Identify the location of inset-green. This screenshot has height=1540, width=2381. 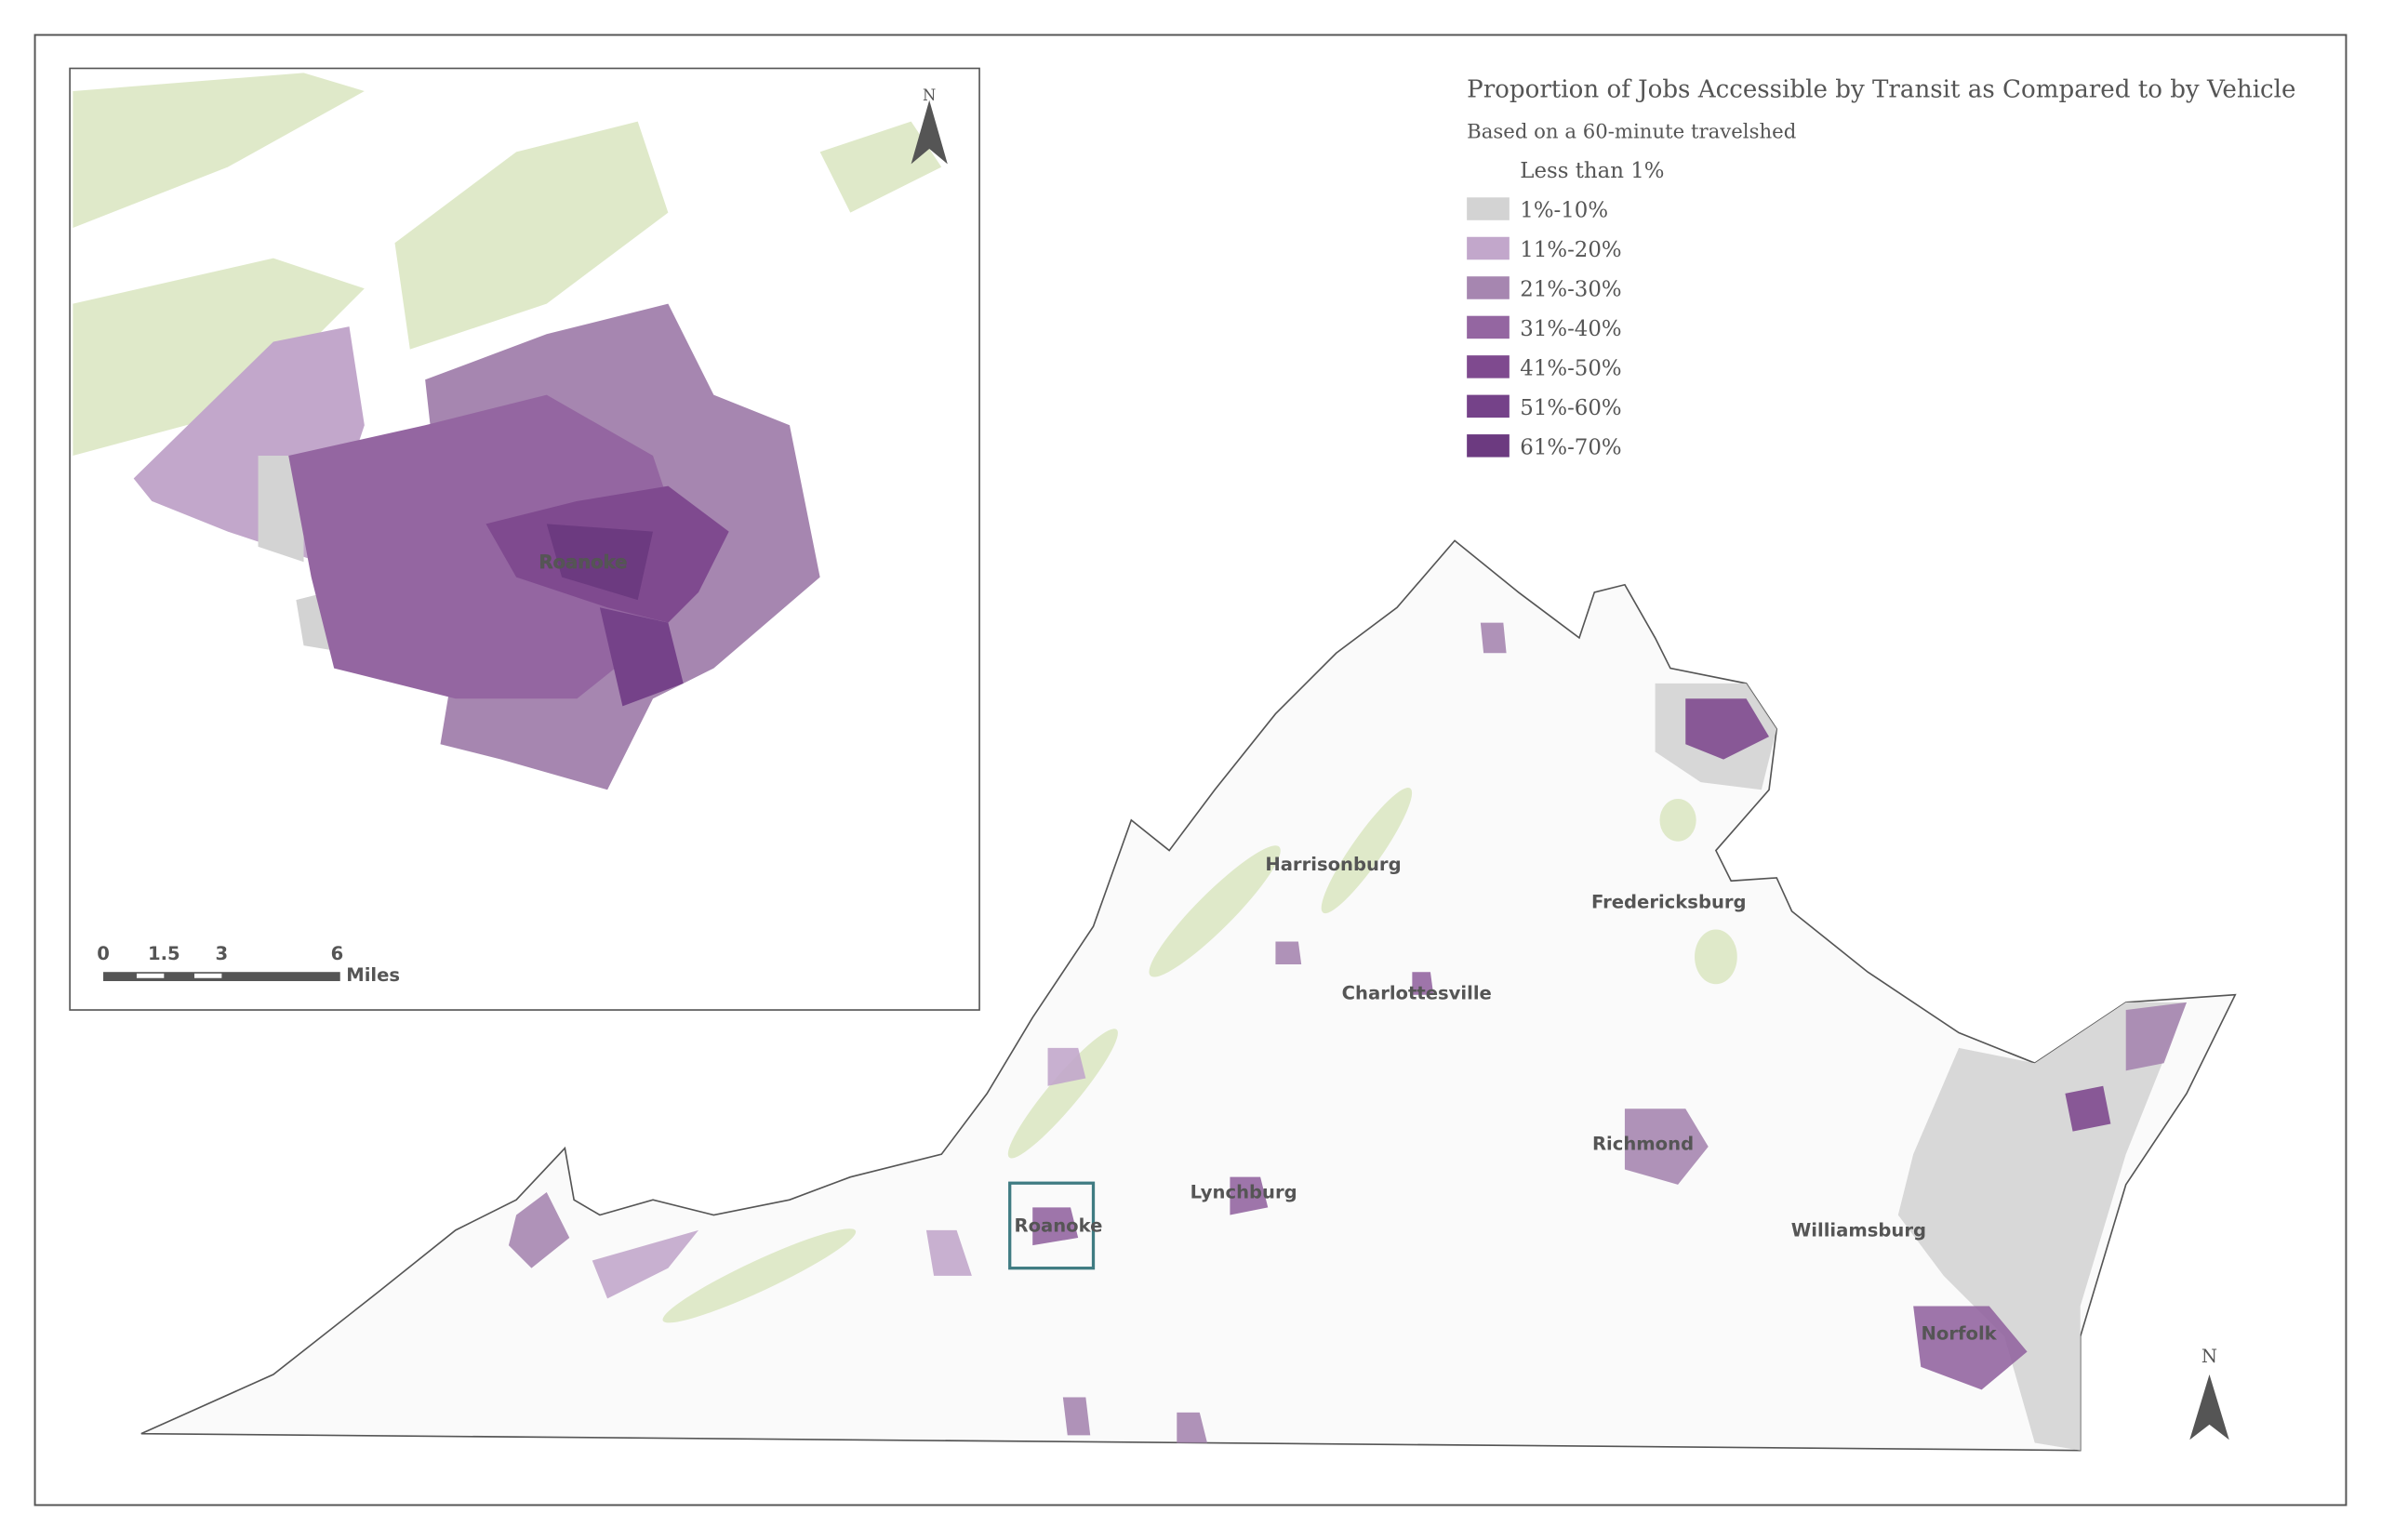
(507, 264).